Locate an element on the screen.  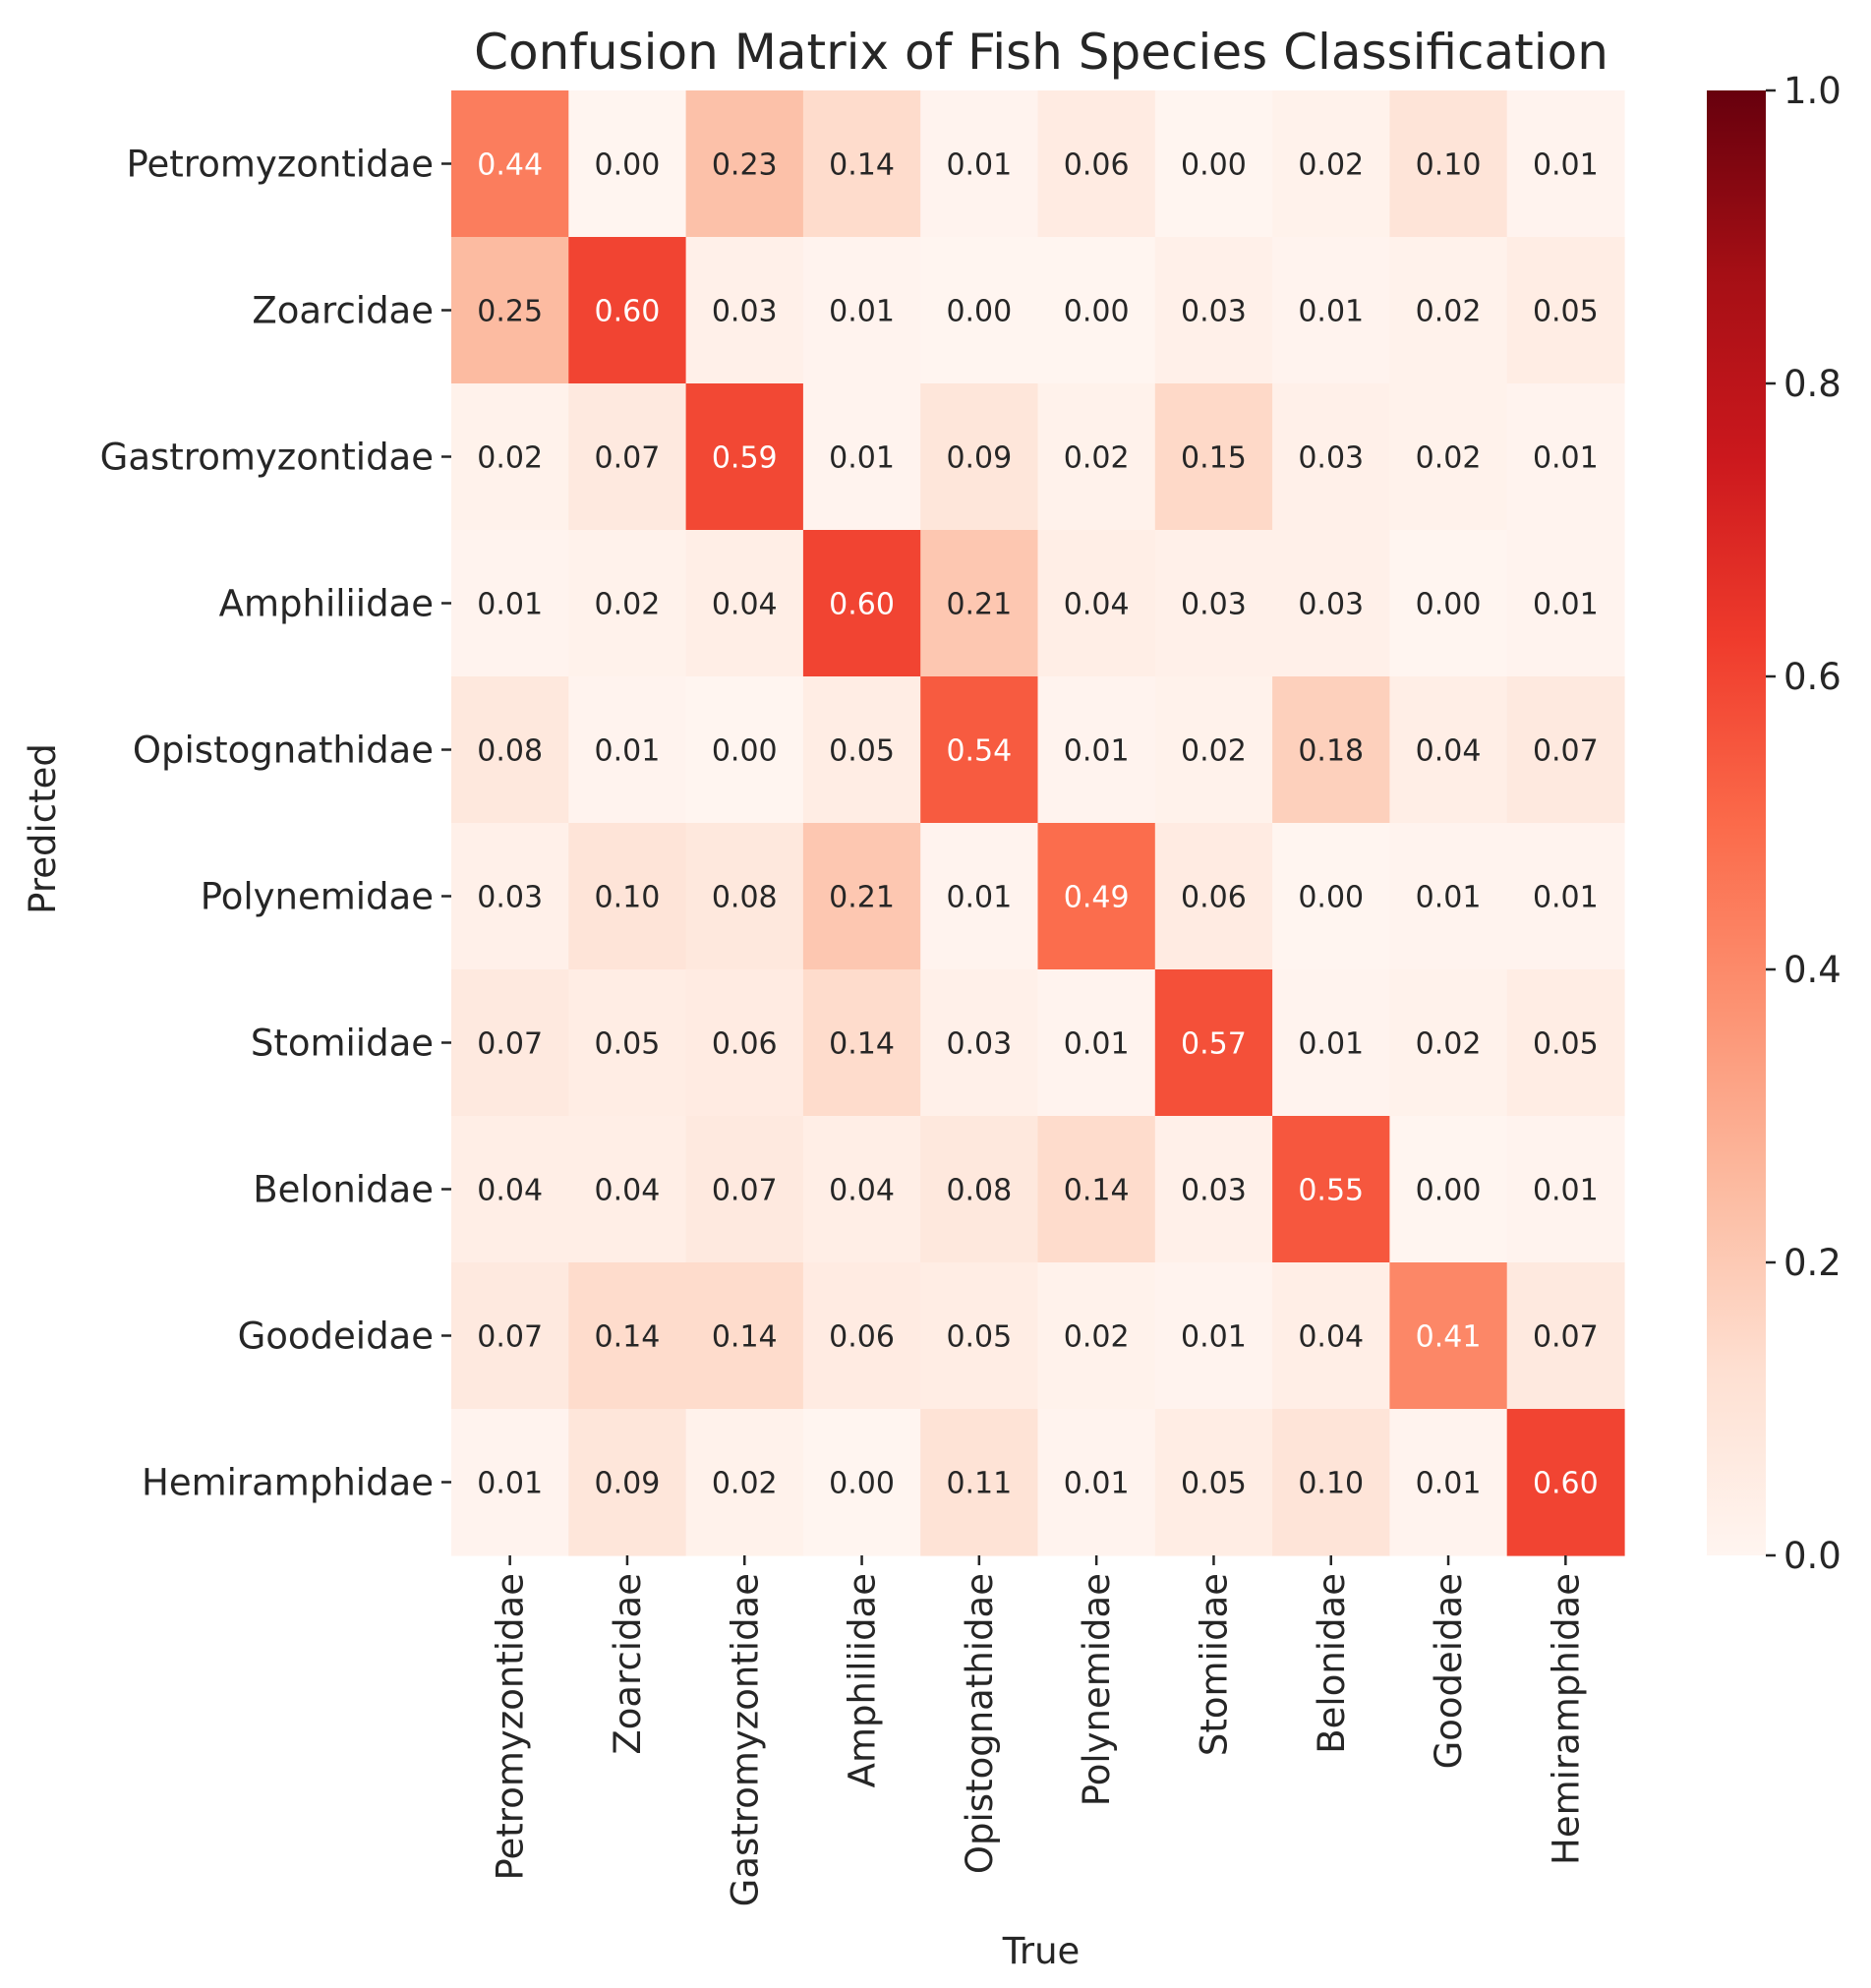
cell-value-label: 0.25 is located at coordinates (510, 312).